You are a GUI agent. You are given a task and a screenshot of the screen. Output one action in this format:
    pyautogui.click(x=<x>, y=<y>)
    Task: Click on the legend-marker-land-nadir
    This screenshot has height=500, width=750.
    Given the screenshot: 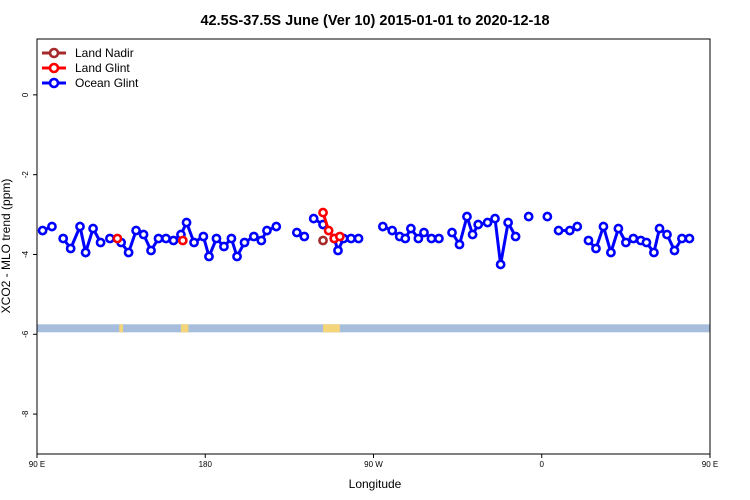 What is the action you would take?
    pyautogui.click(x=54, y=53)
    